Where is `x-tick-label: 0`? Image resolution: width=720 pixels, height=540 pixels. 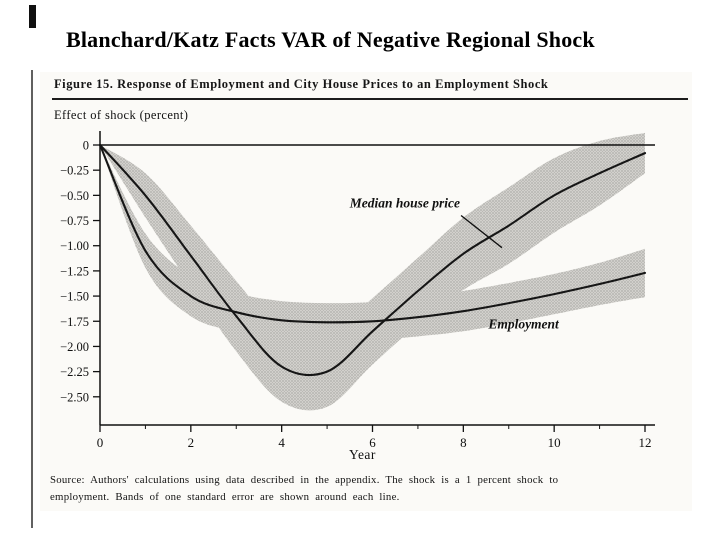
x-tick-label: 0 is located at coordinates (100, 442).